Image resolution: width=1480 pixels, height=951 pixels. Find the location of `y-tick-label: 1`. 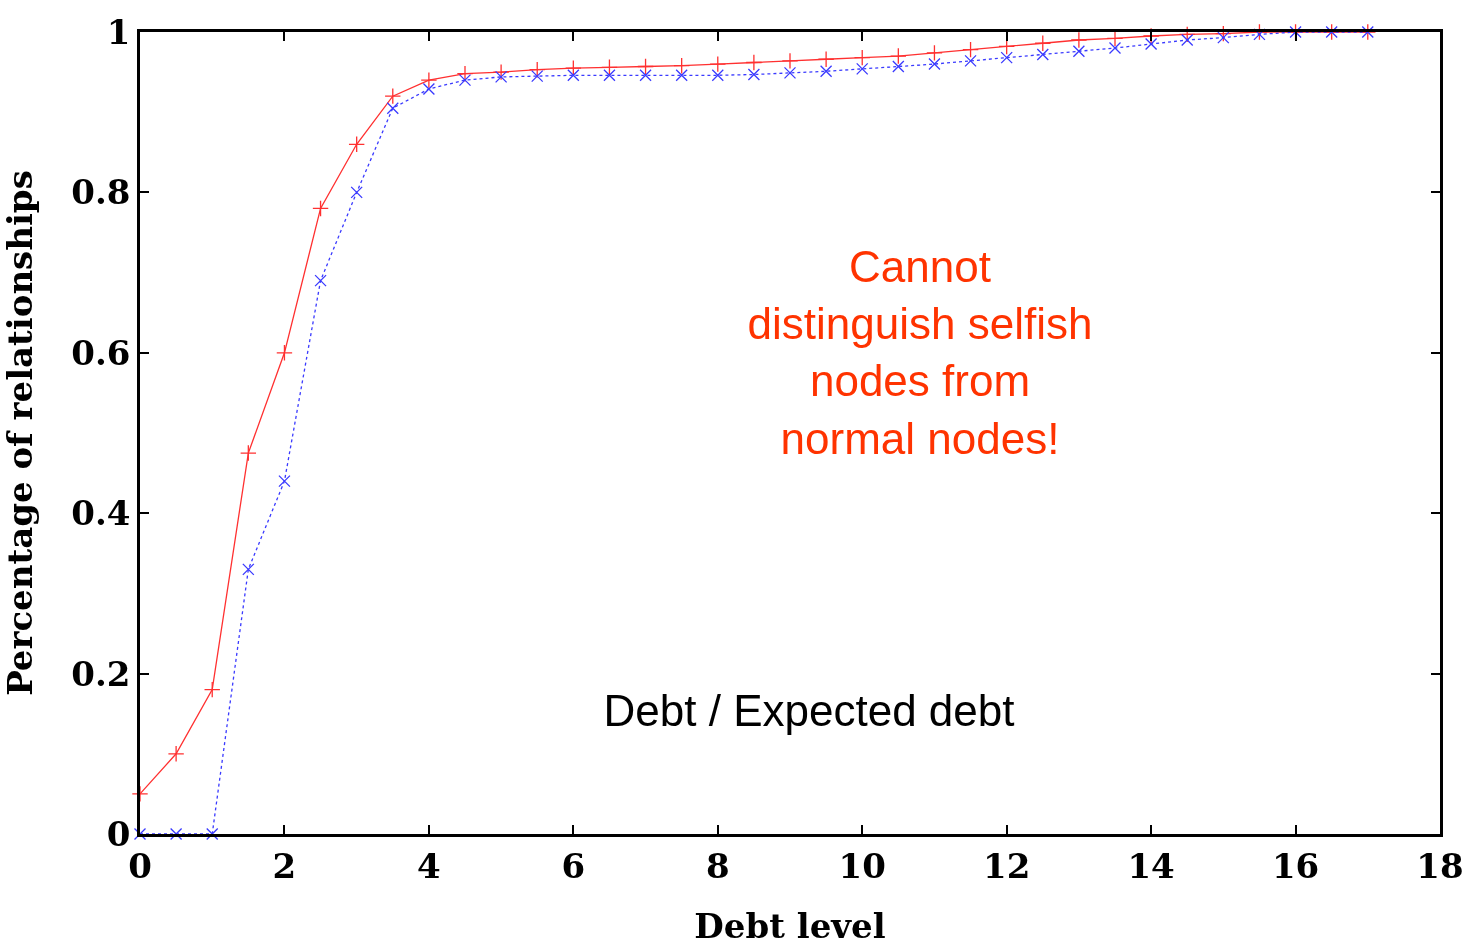

y-tick-label: 1 is located at coordinates (118, 31).